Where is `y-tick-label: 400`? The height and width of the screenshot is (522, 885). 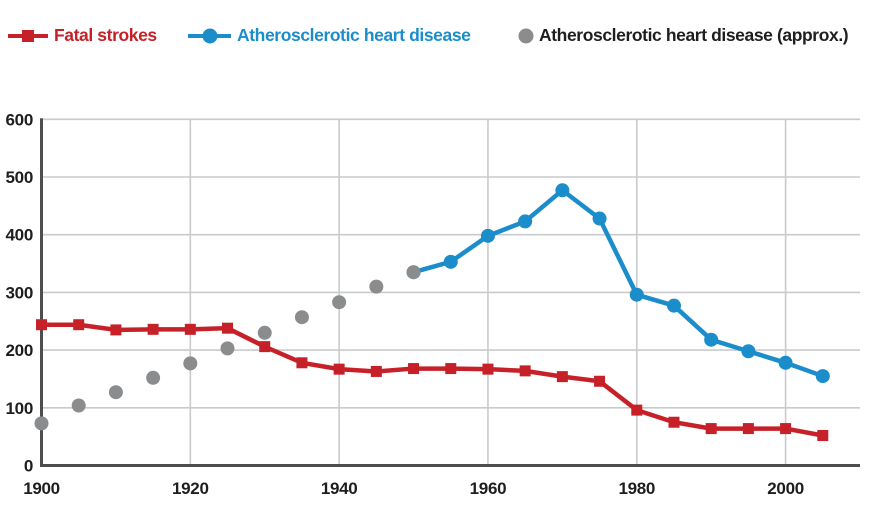
y-tick-label: 400 is located at coordinates (19, 235).